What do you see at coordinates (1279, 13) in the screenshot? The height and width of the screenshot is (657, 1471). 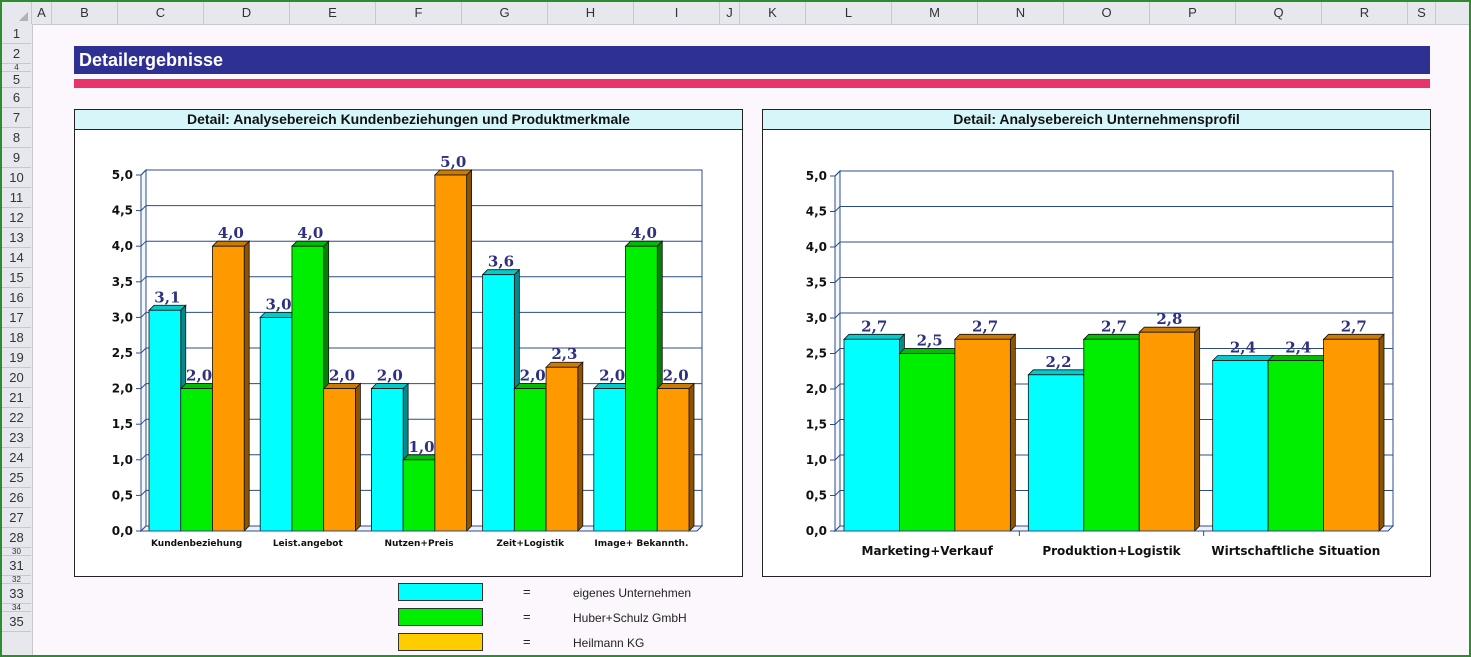 I see `column-header-q: Q` at bounding box center [1279, 13].